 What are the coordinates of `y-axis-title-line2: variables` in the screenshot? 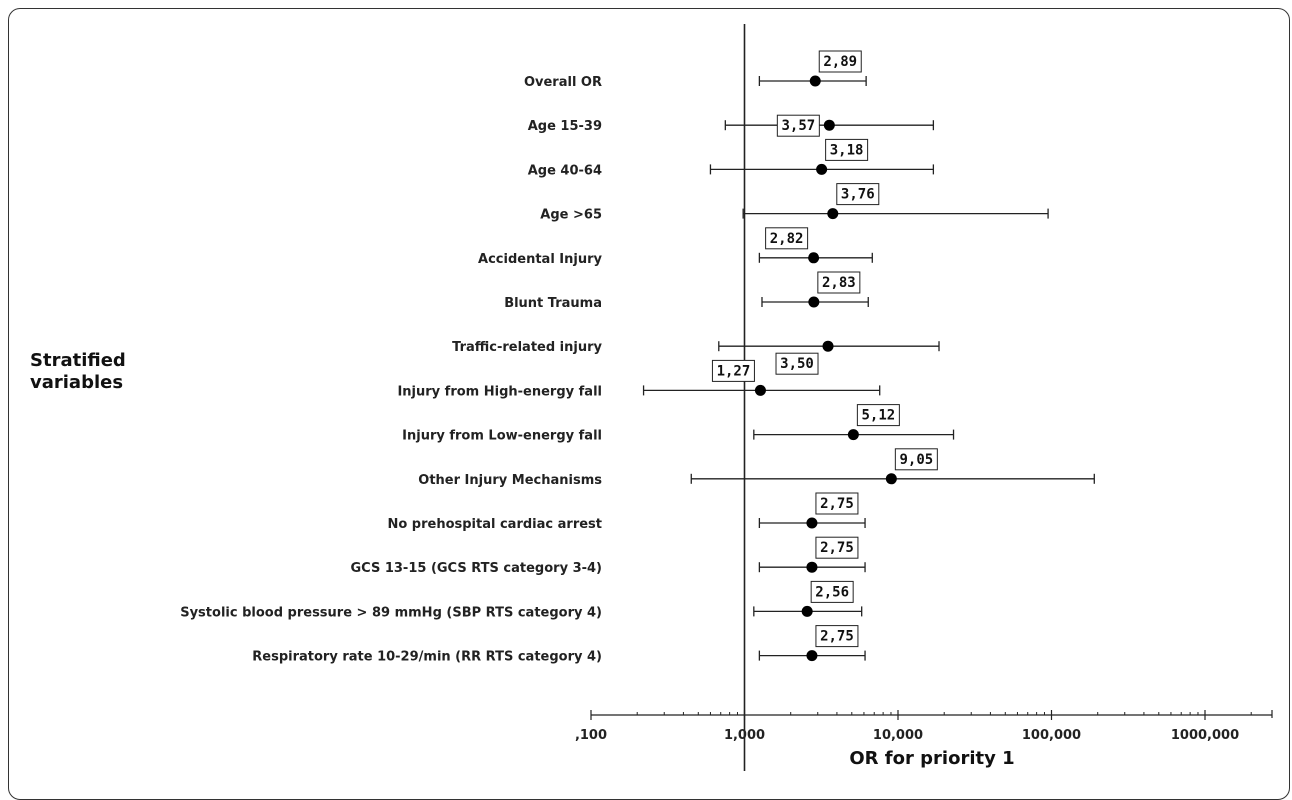 It's located at (76, 382).